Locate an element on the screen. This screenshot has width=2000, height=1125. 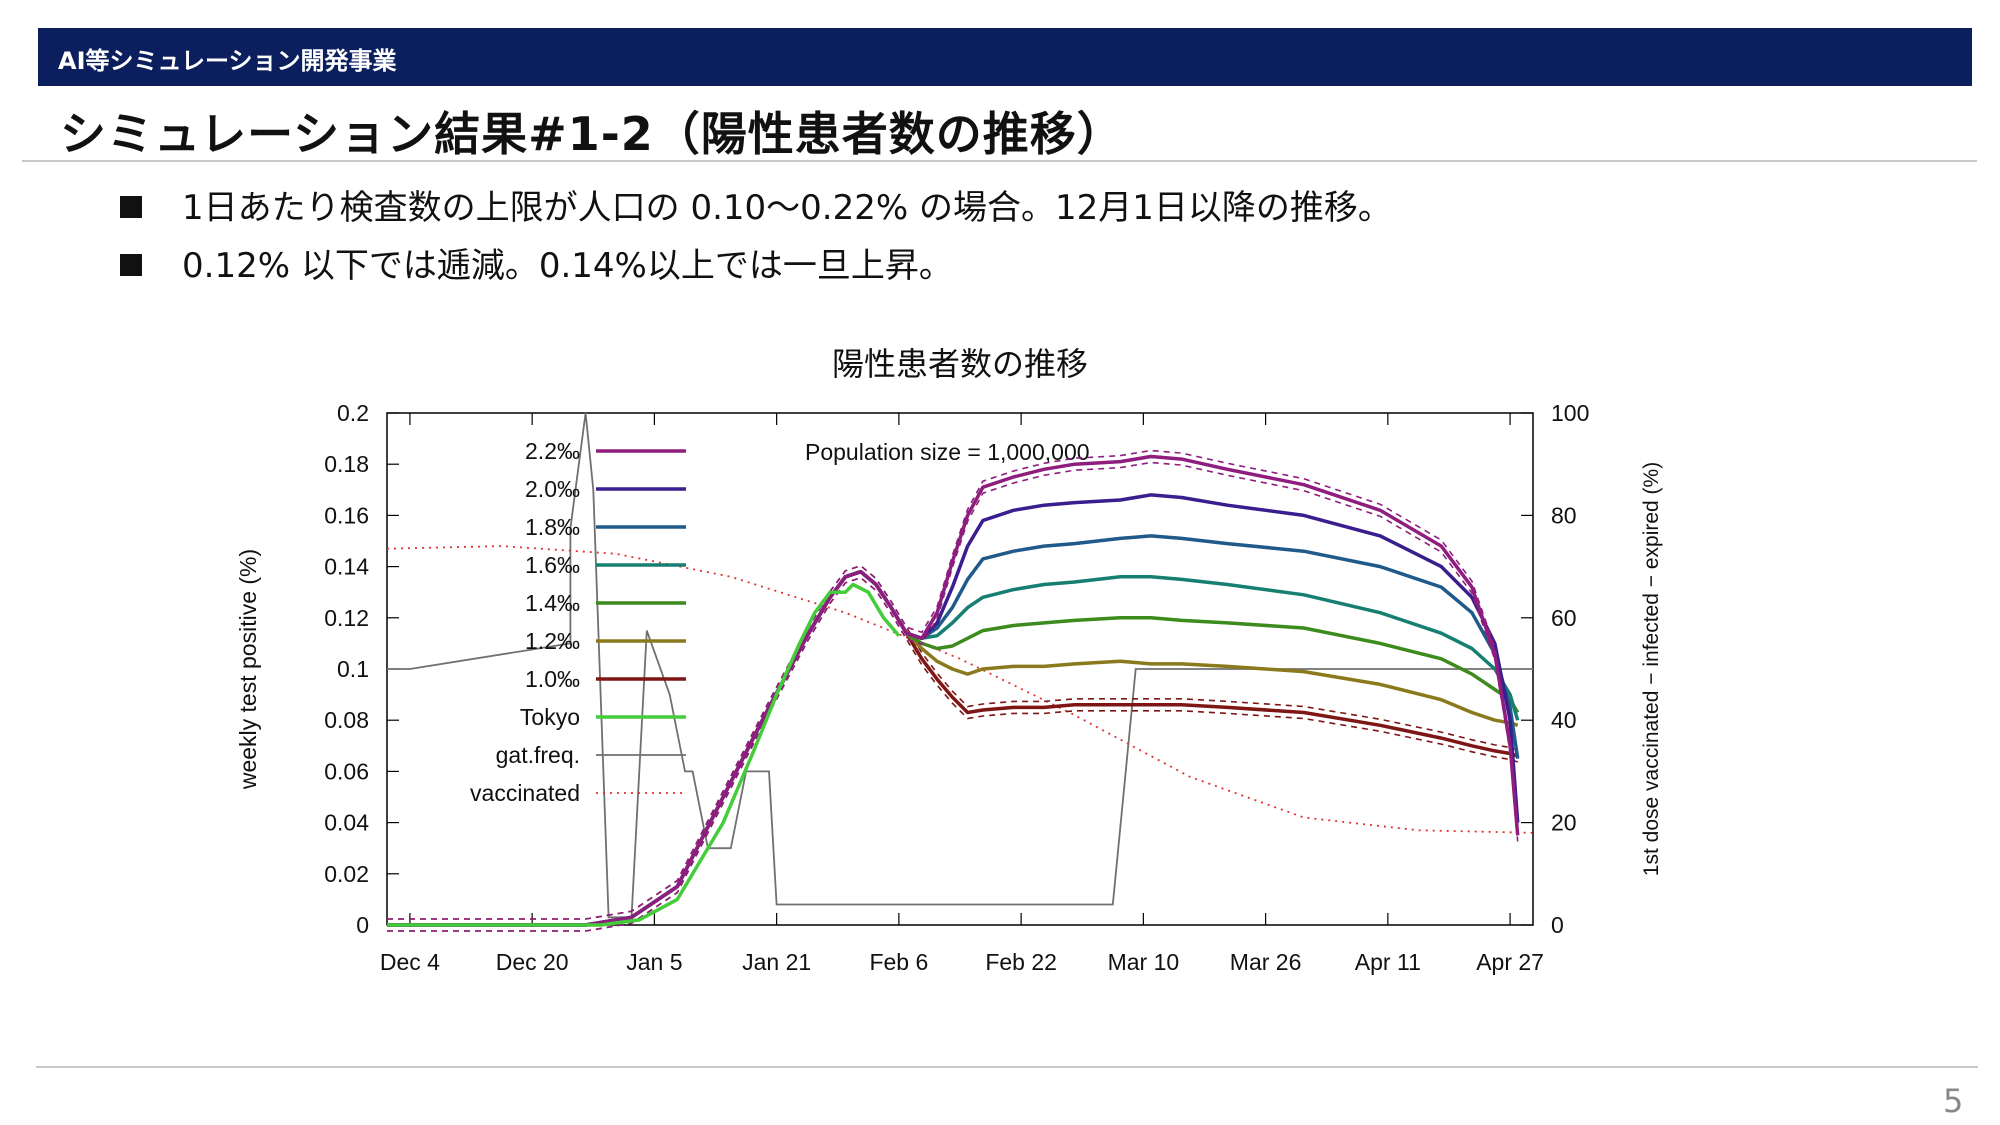
y-tick-label: 0.08 is located at coordinates (346, 720).